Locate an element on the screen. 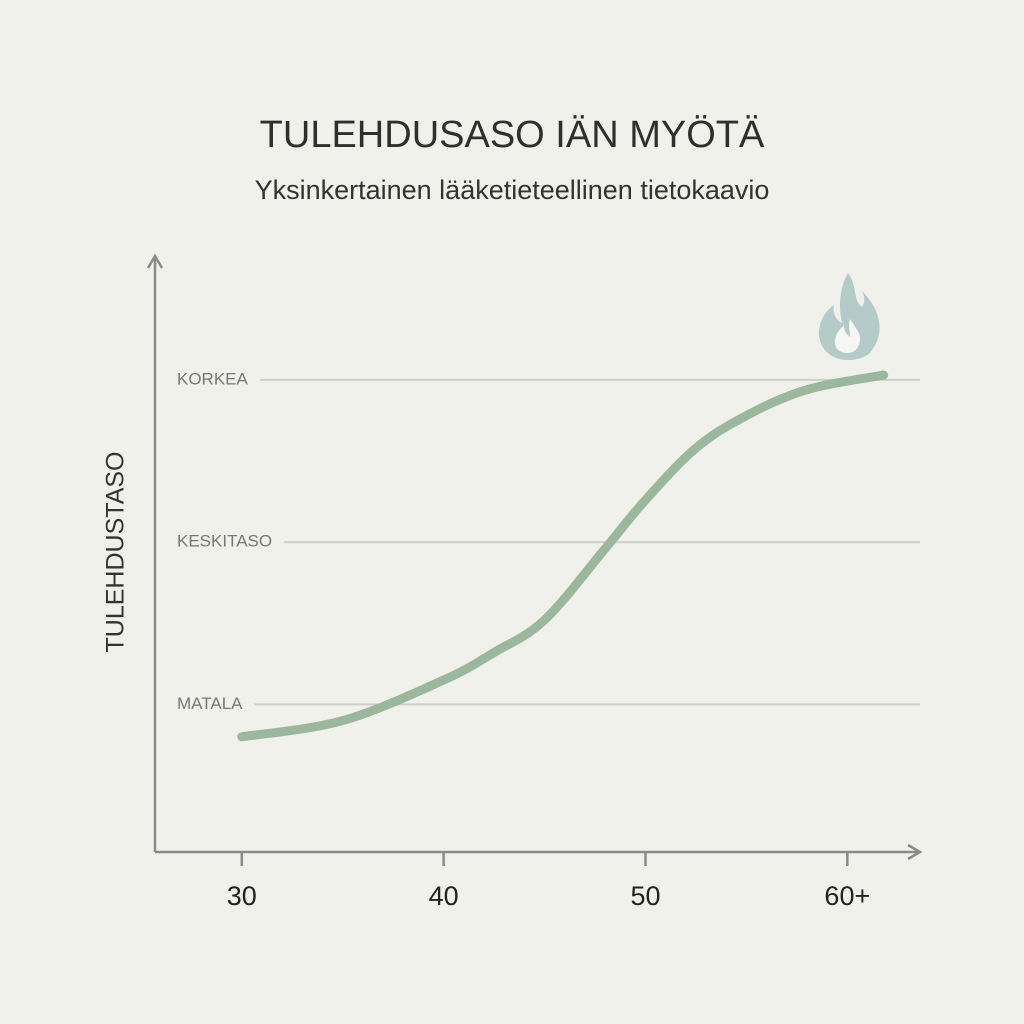  x-tick-label: 40 is located at coordinates (444, 896).